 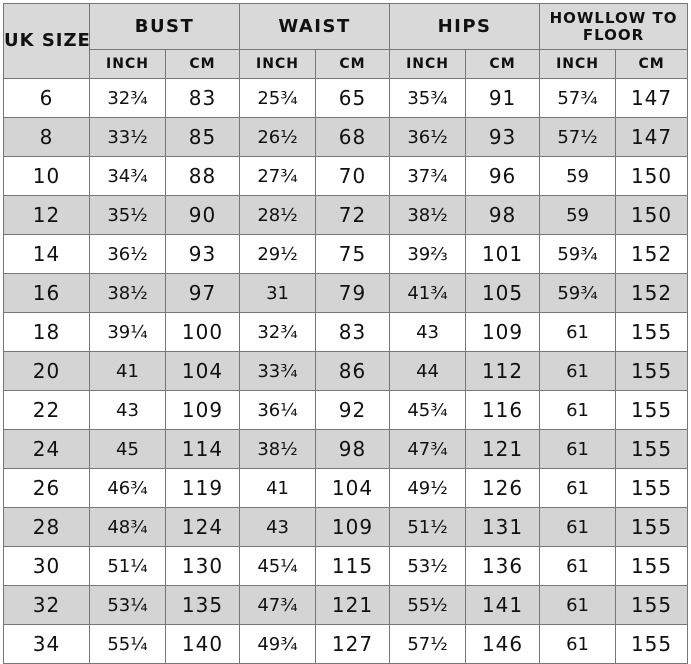 I want to click on table-row: 12 35½ 90 28½ 72 38½ 98 59 150, so click(x=346, y=215).